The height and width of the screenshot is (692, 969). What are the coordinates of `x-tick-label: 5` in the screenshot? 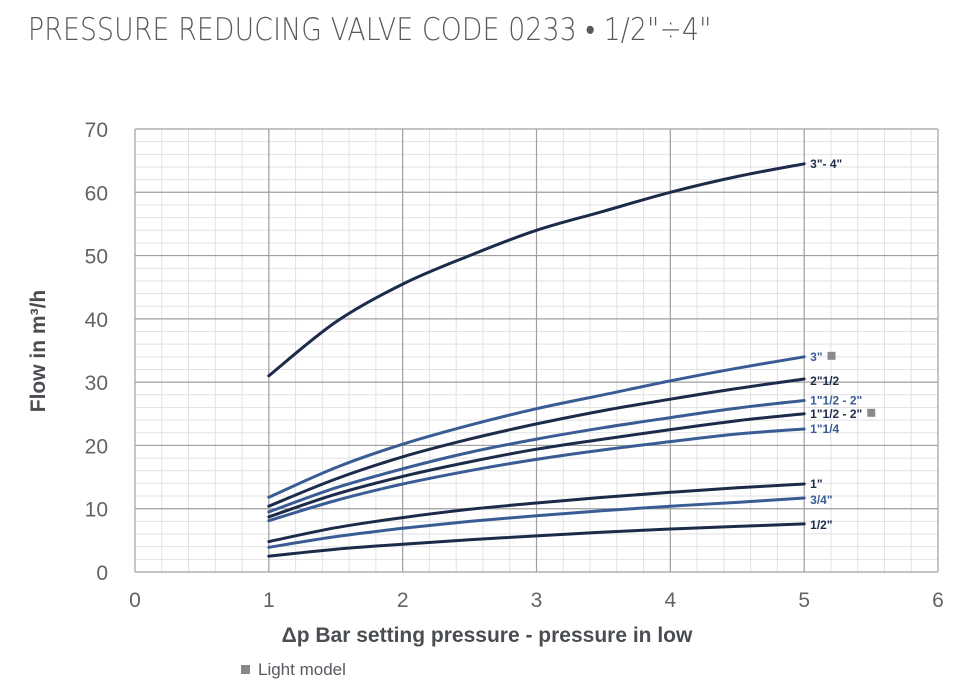 It's located at (804, 600).